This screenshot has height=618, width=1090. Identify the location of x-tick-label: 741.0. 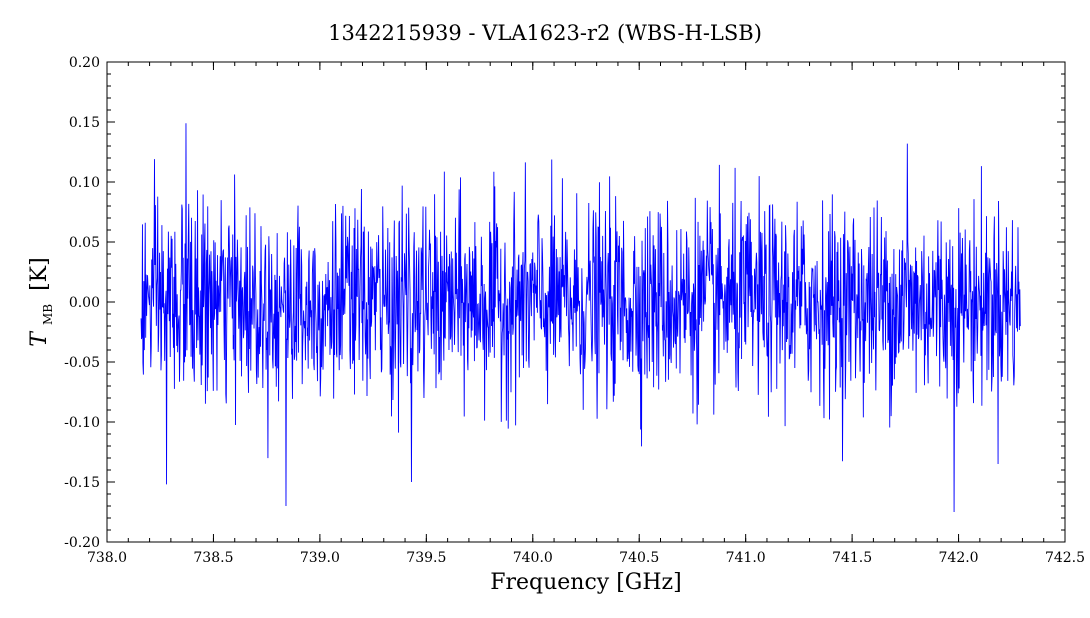
(746, 558).